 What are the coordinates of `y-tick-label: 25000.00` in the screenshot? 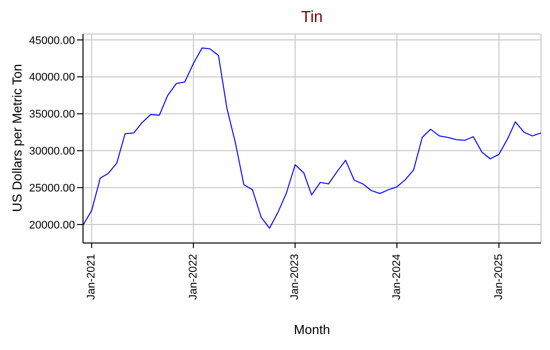 It's located at (52, 188).